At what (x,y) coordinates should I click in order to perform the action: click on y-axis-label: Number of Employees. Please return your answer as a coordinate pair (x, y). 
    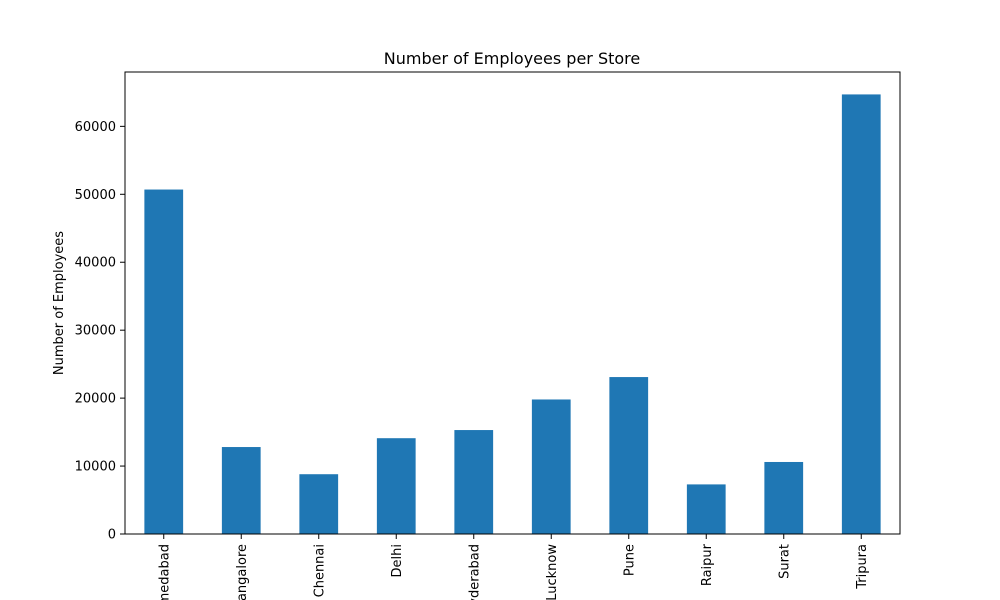
    Looking at the image, I should click on (59, 303).